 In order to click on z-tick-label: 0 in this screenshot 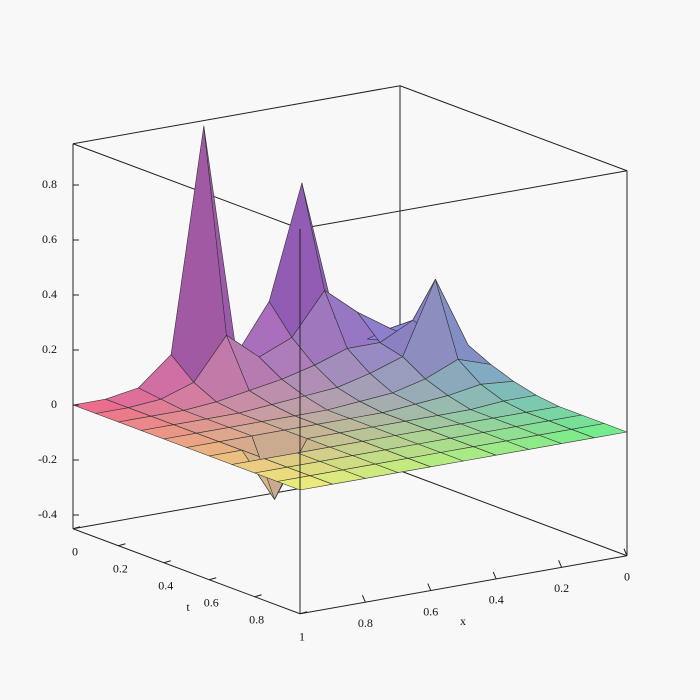, I will do `click(54, 404)`.